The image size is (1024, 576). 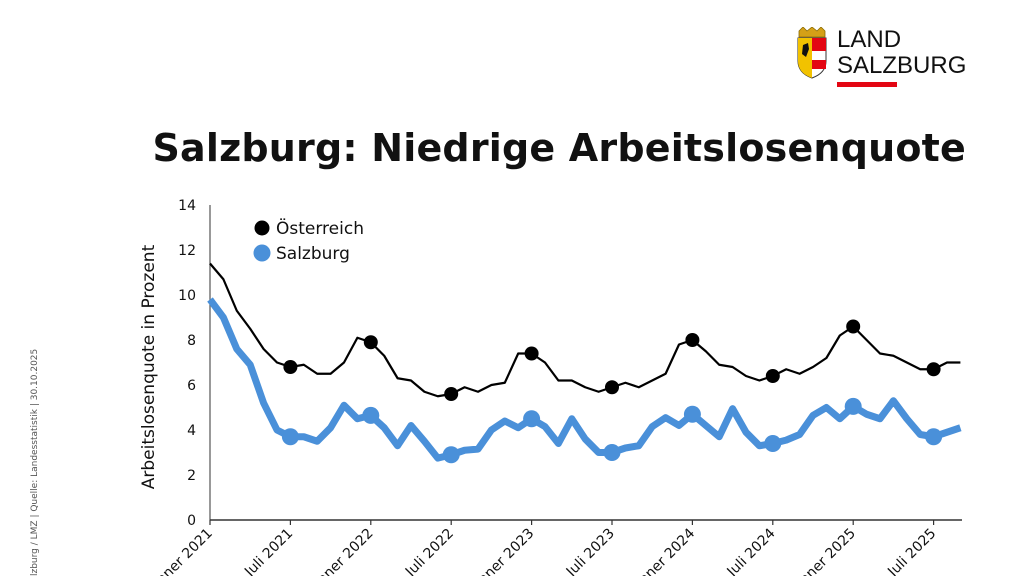 I want to click on x-tick-label: Jänner 2023, so click(x=501, y=551).